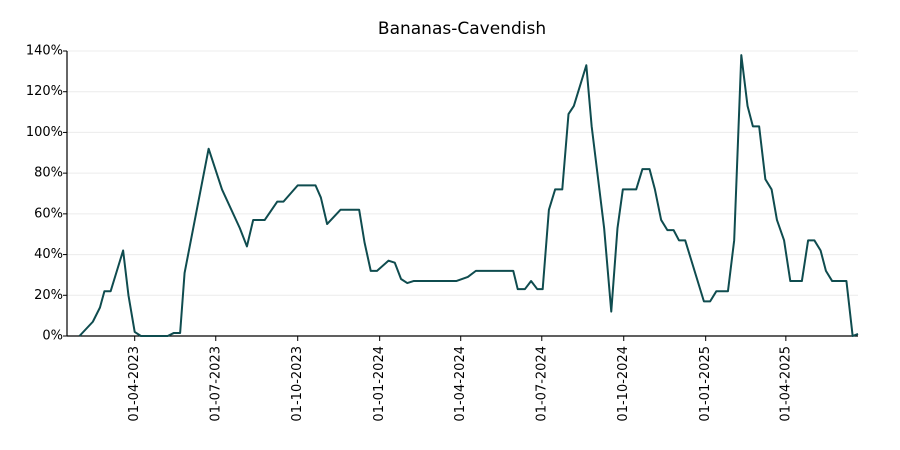 The image size is (900, 450). What do you see at coordinates (785, 384) in the screenshot?
I see `x-tick-label: 01-04-2025` at bounding box center [785, 384].